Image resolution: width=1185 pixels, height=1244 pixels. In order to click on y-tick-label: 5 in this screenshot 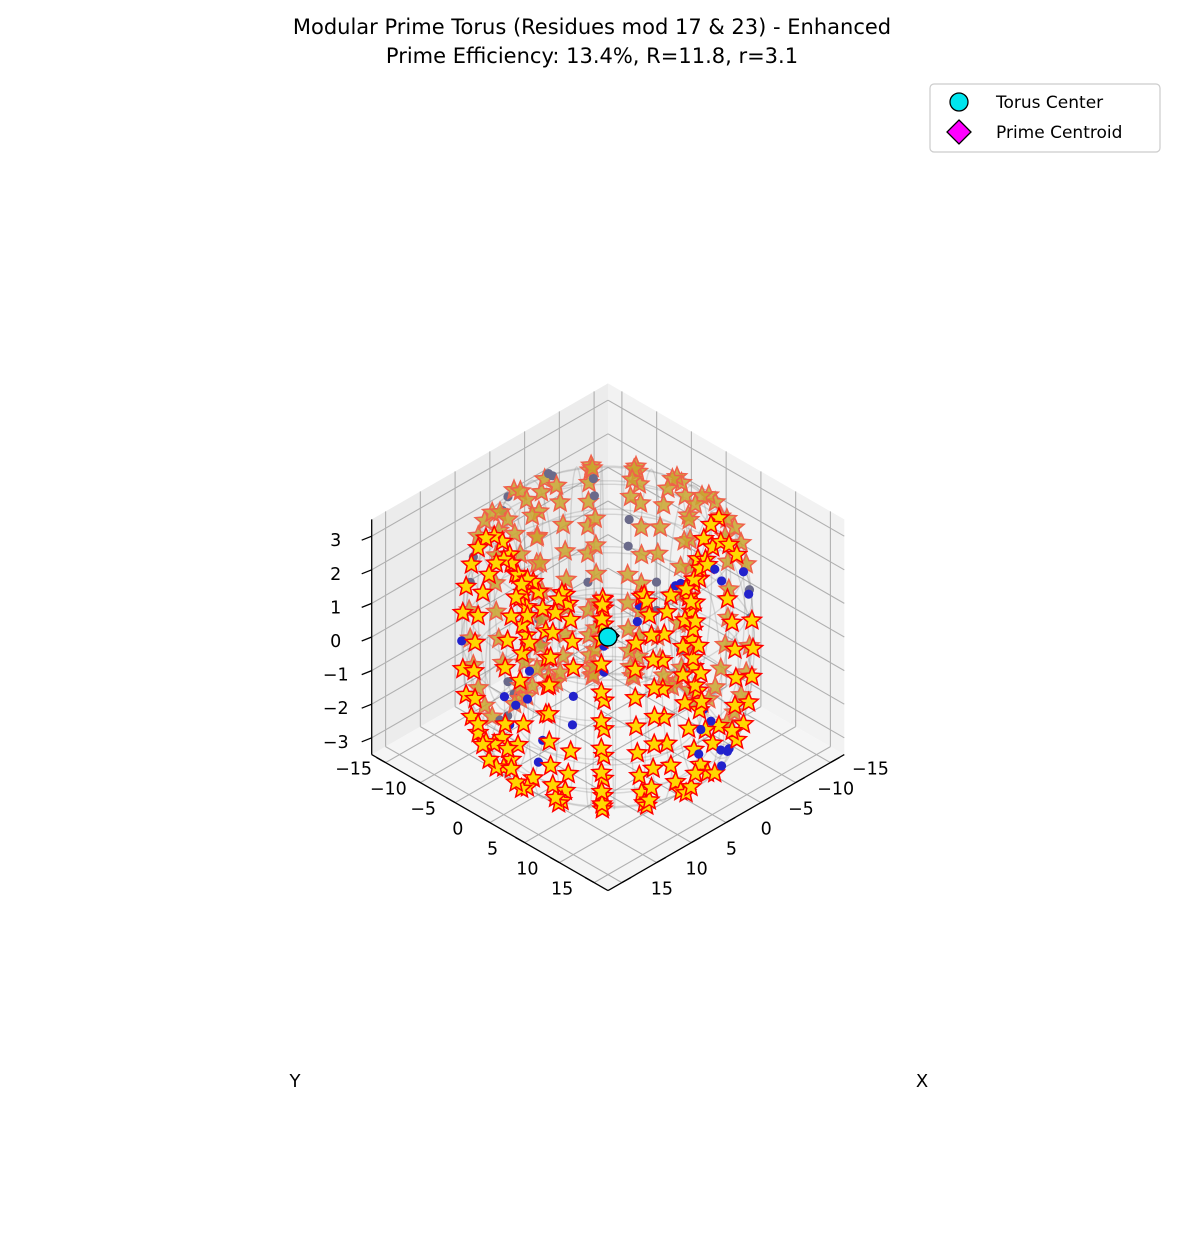, I will do `click(492, 850)`.